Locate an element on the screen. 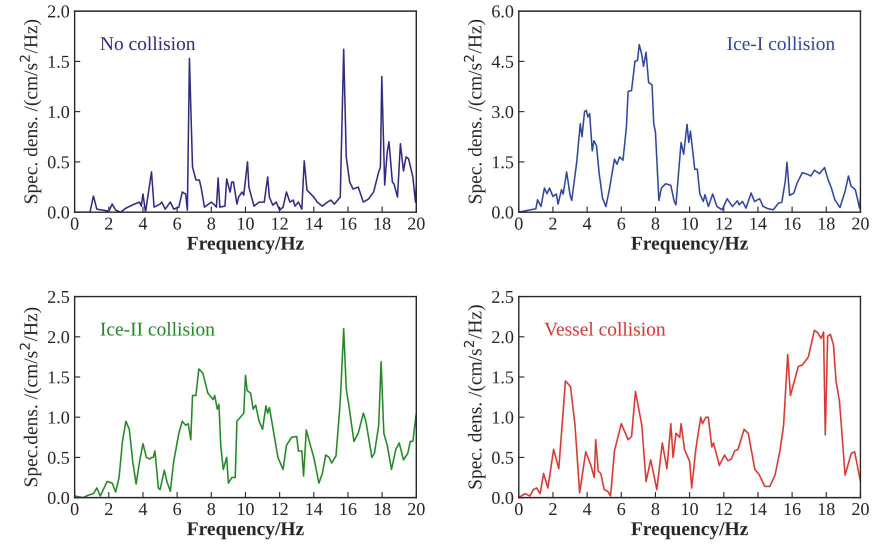 The image size is (878, 556). y-tick-label: 3.0 is located at coordinates (503, 112).